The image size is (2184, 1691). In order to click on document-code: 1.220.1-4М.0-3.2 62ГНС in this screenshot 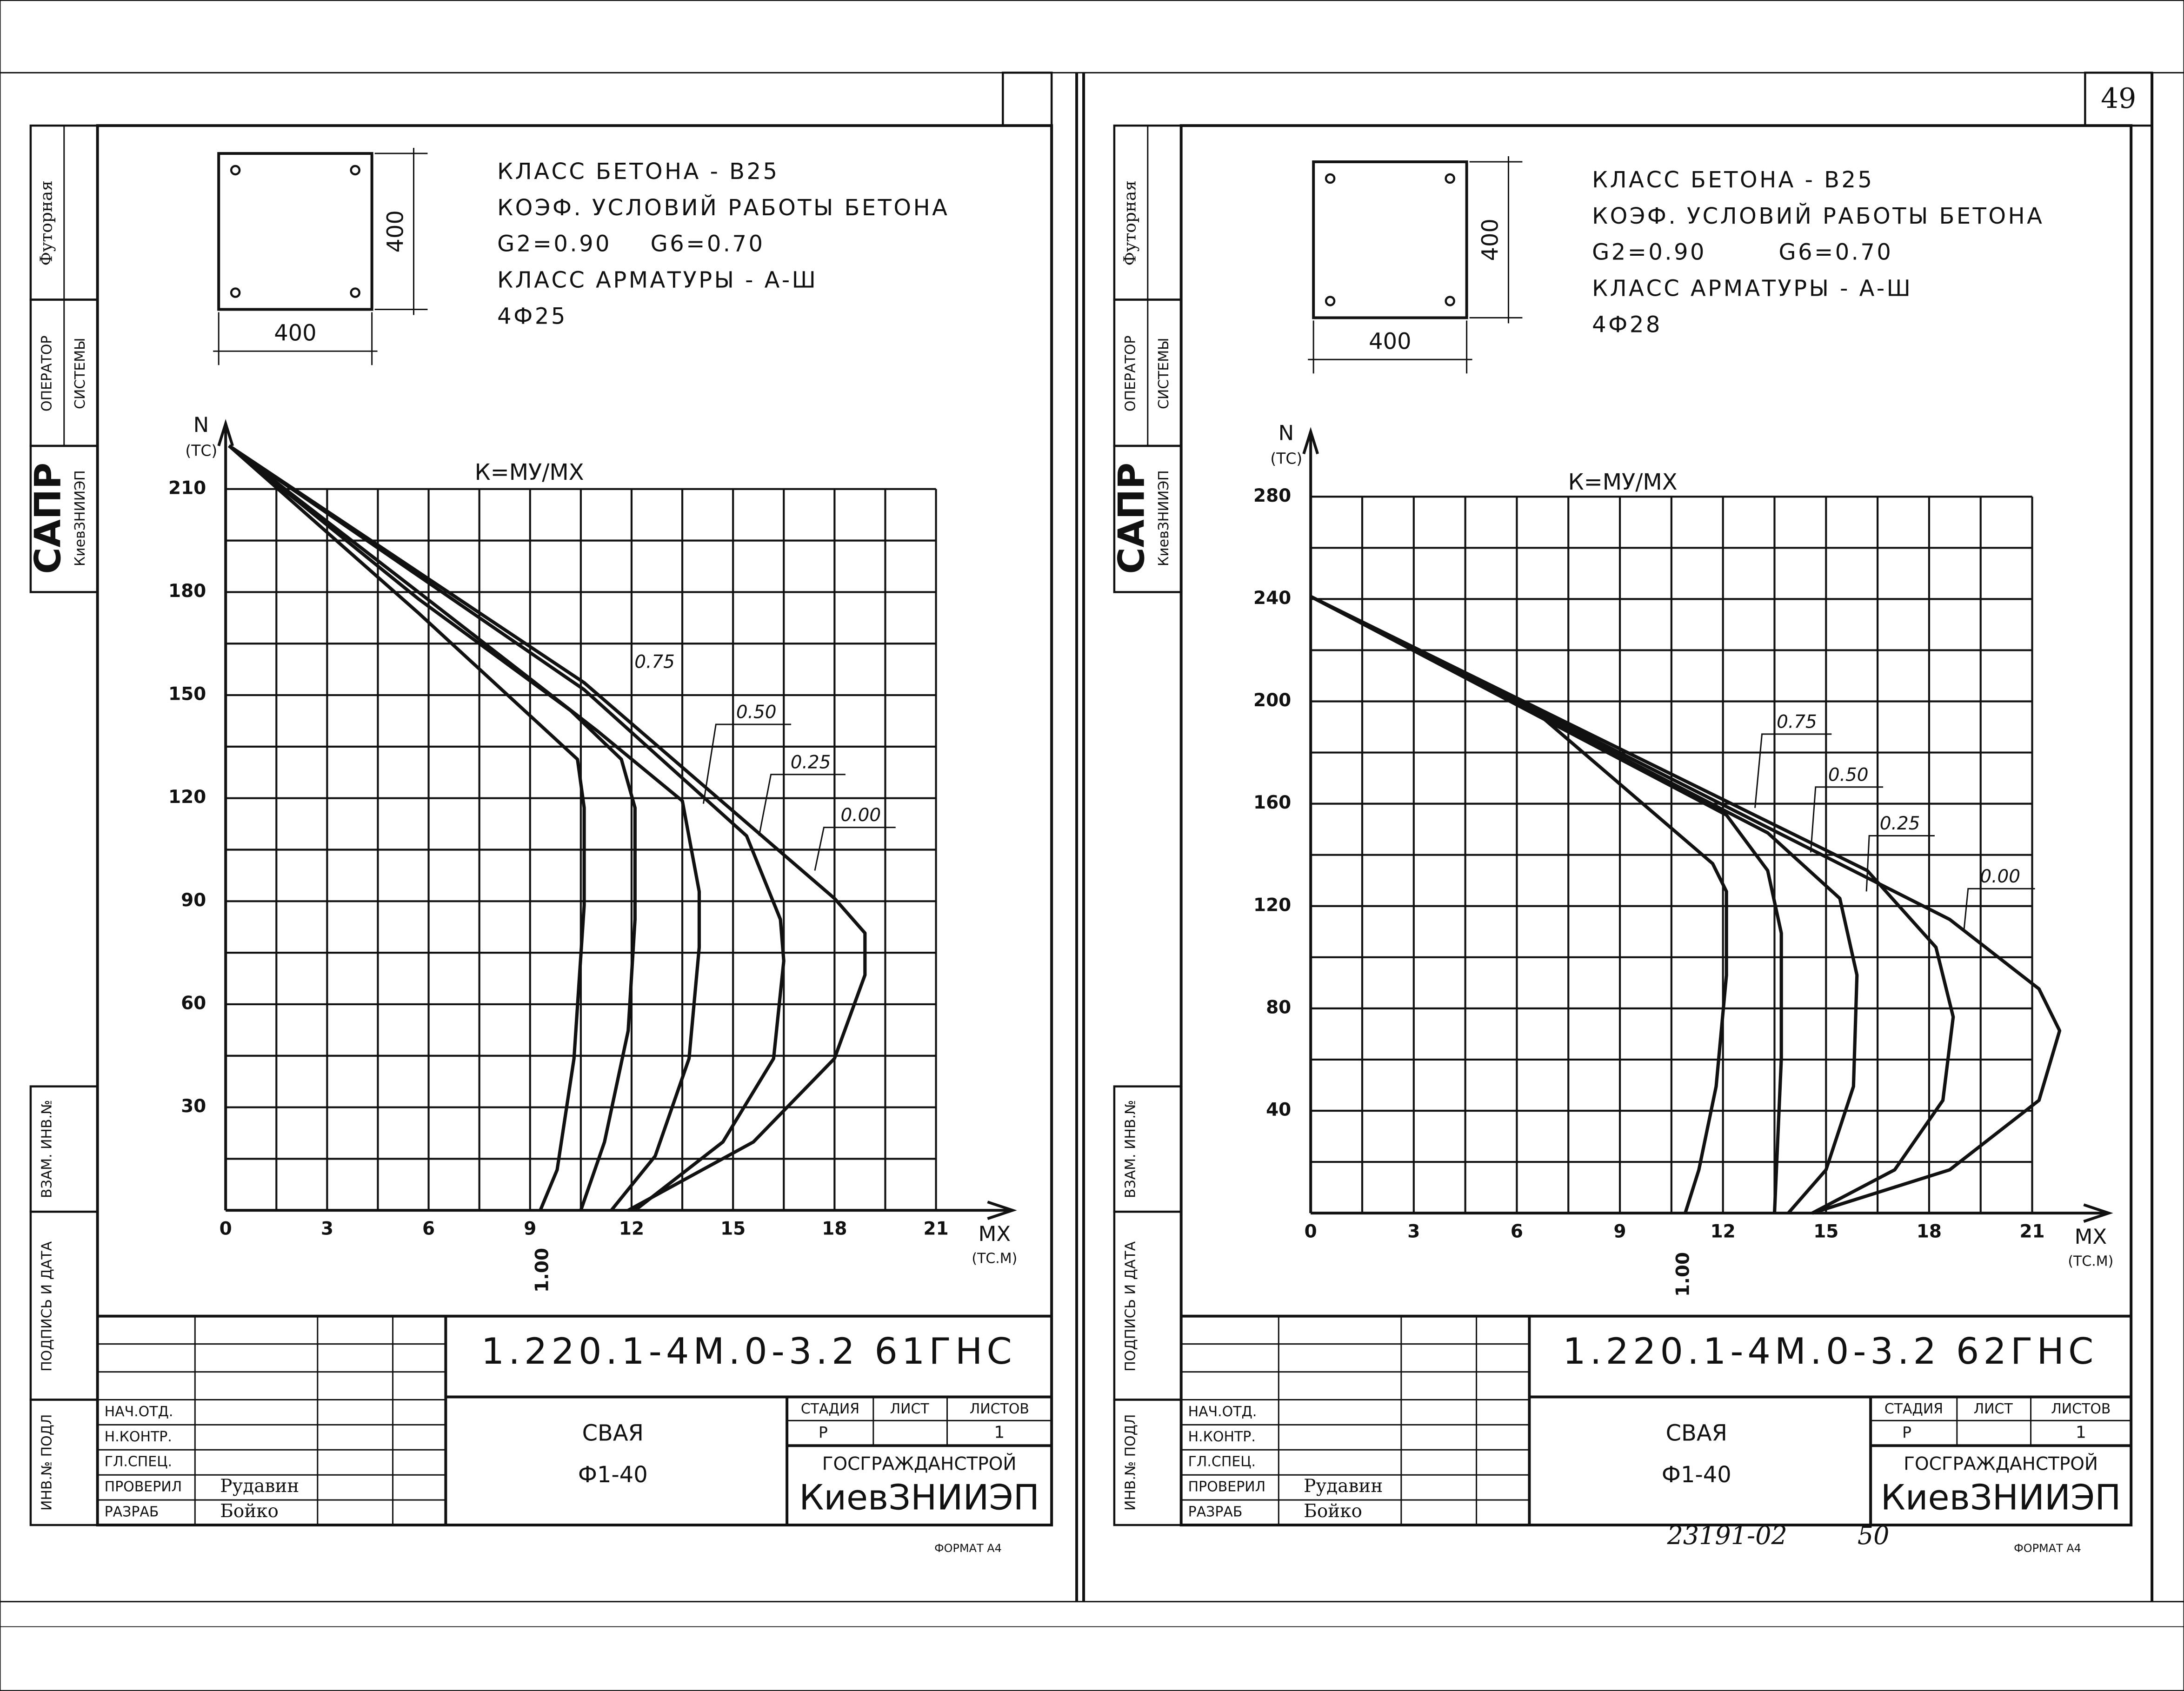, I will do `click(1830, 1352)`.